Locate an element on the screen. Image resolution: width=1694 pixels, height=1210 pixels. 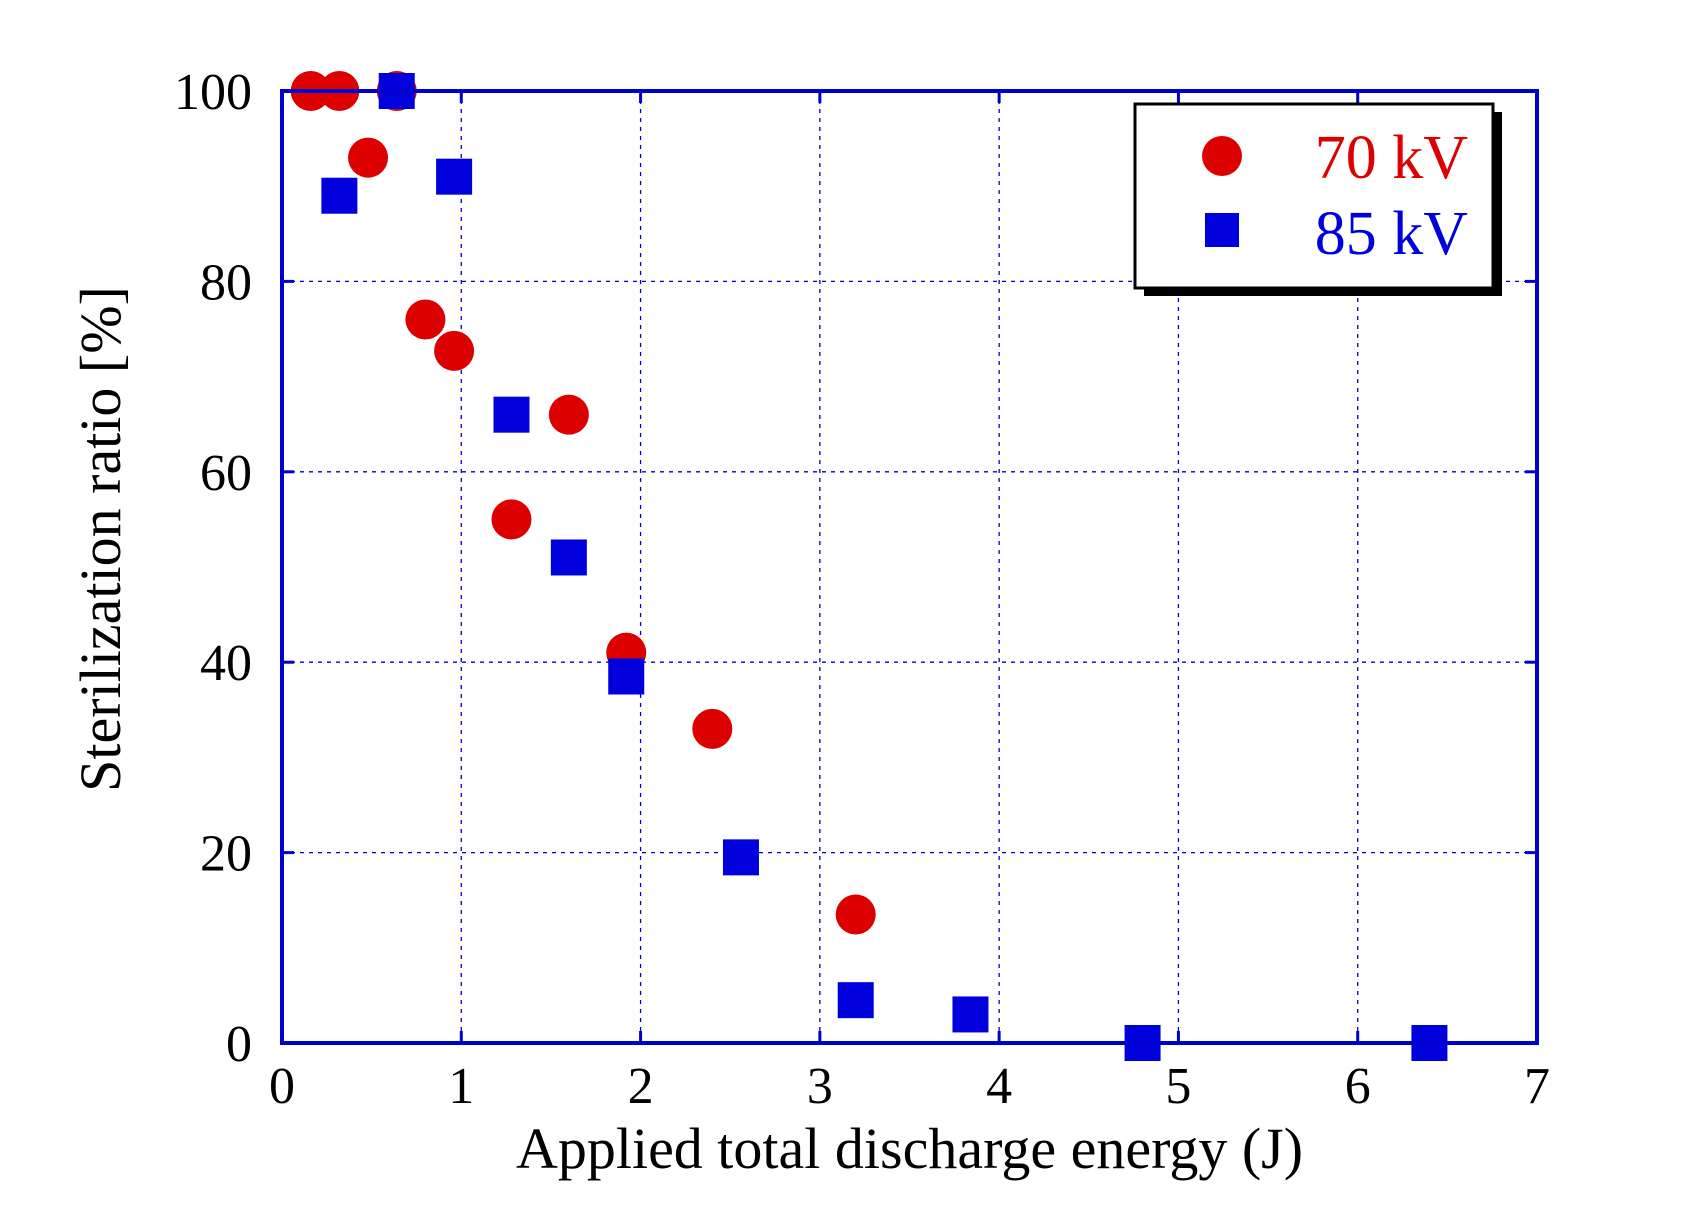
legend-marker-85kv is located at coordinates (1222, 230).